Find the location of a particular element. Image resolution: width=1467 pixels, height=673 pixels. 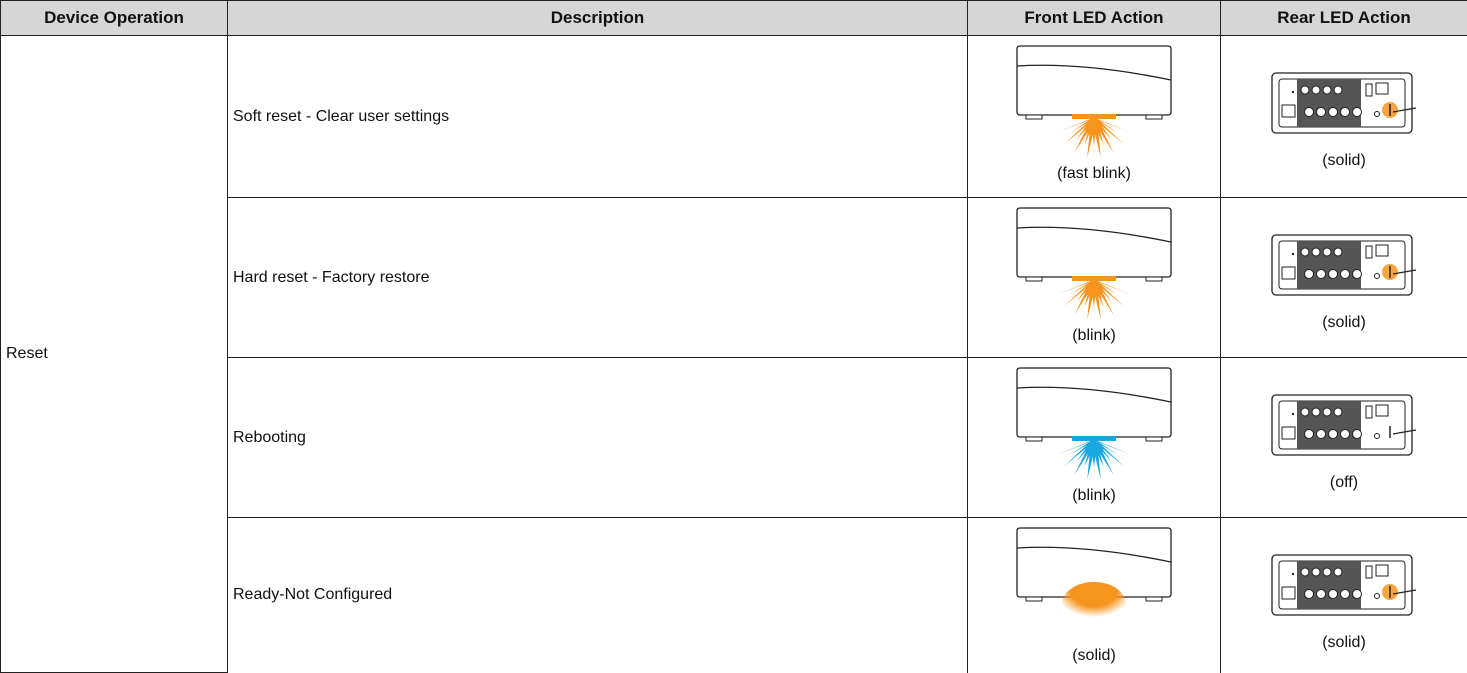

description-cell: Hard reset - Factory restore is located at coordinates (597, 277).